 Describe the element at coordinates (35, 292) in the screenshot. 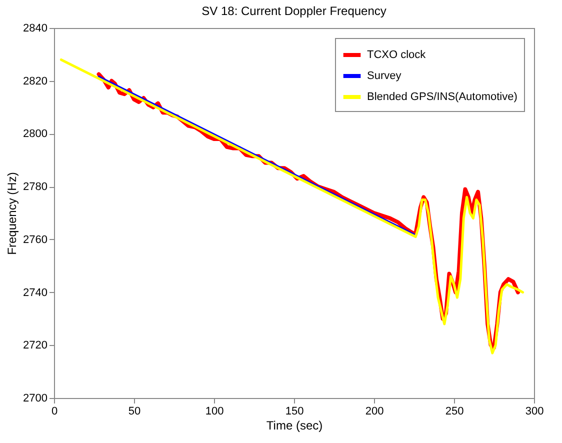

I see `y-tick-label: 2740` at that location.